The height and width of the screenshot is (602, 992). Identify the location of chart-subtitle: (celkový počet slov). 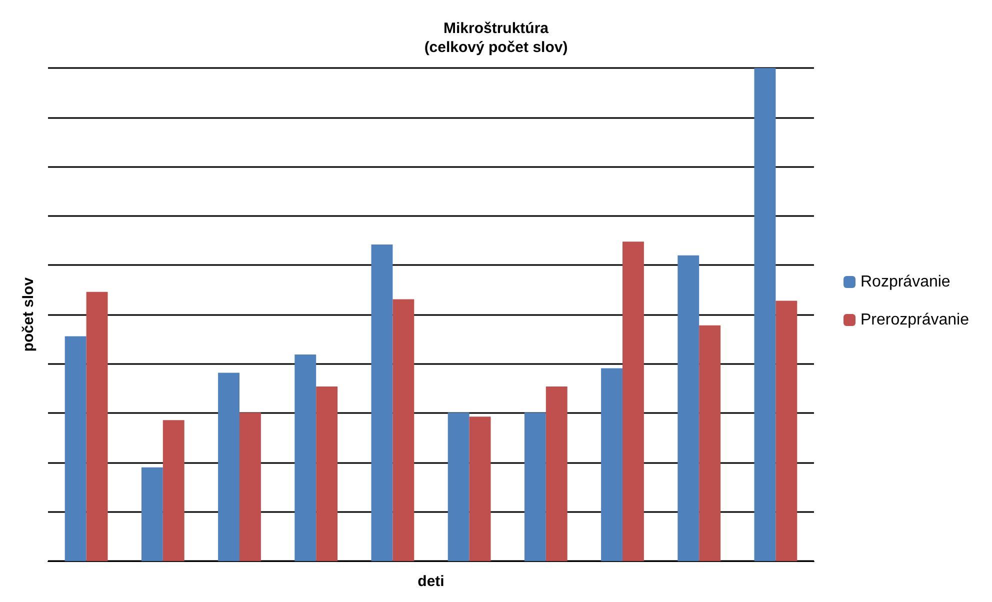
(496, 47).